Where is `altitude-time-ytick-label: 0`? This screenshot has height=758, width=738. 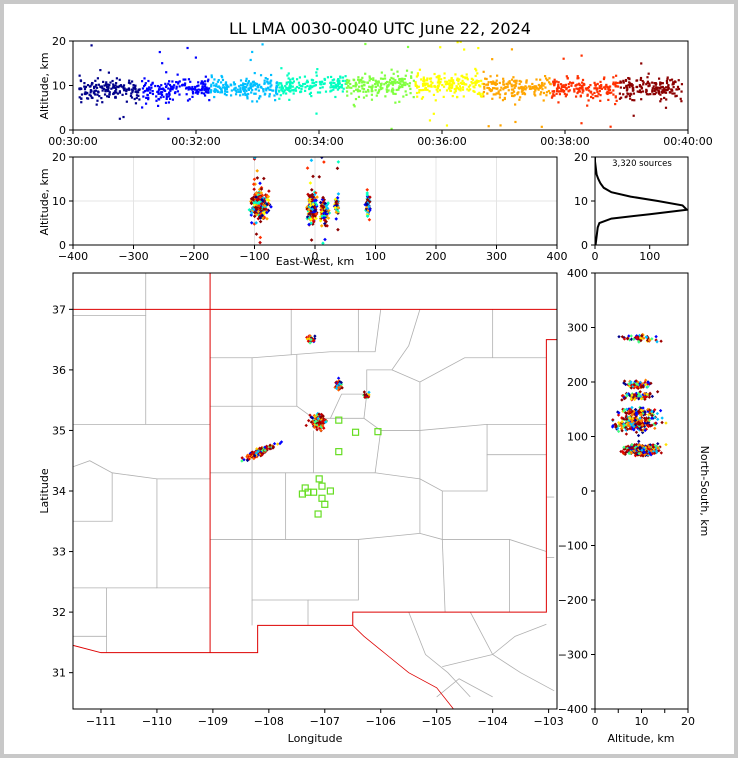 altitude-time-ytick-label: 0 is located at coordinates (62, 130).